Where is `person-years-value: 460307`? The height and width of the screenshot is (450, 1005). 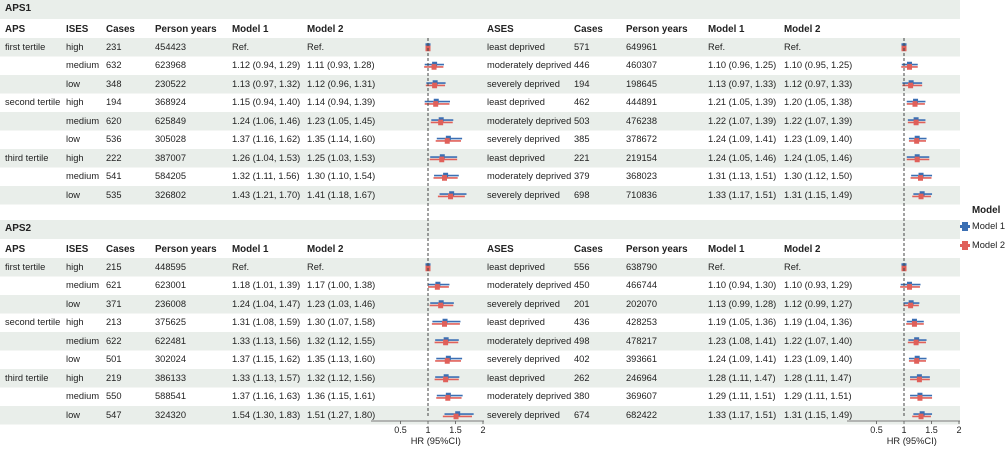
person-years-value: 460307 is located at coordinates (642, 65).